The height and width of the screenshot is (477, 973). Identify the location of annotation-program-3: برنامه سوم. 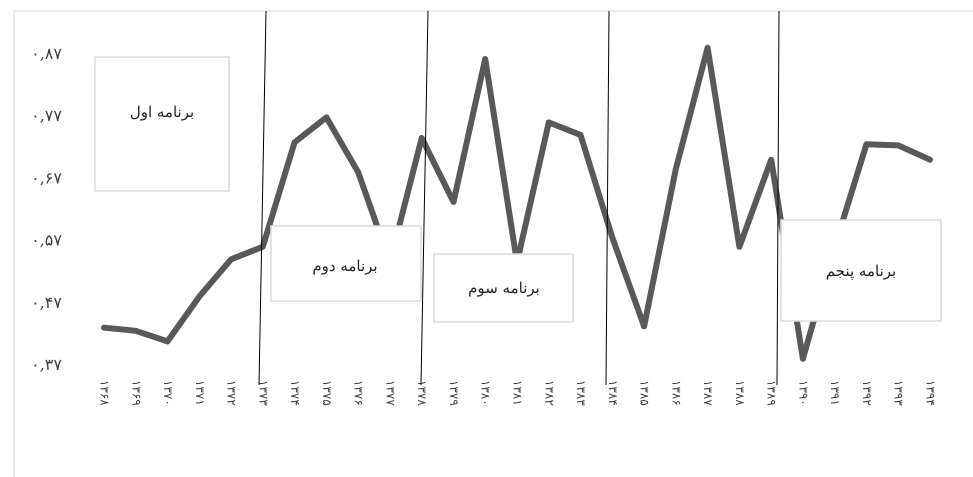
(503, 288).